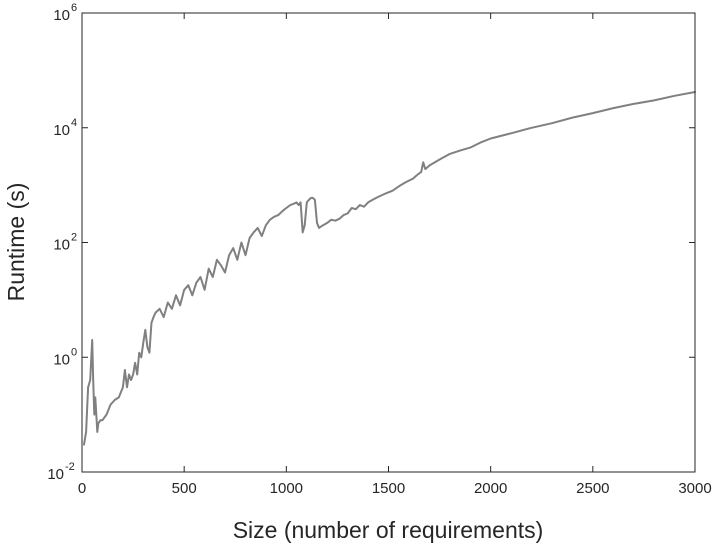 The height and width of the screenshot is (546, 719). What do you see at coordinates (74, 123) in the screenshot?
I see `y-tick-exponent: 4` at bounding box center [74, 123].